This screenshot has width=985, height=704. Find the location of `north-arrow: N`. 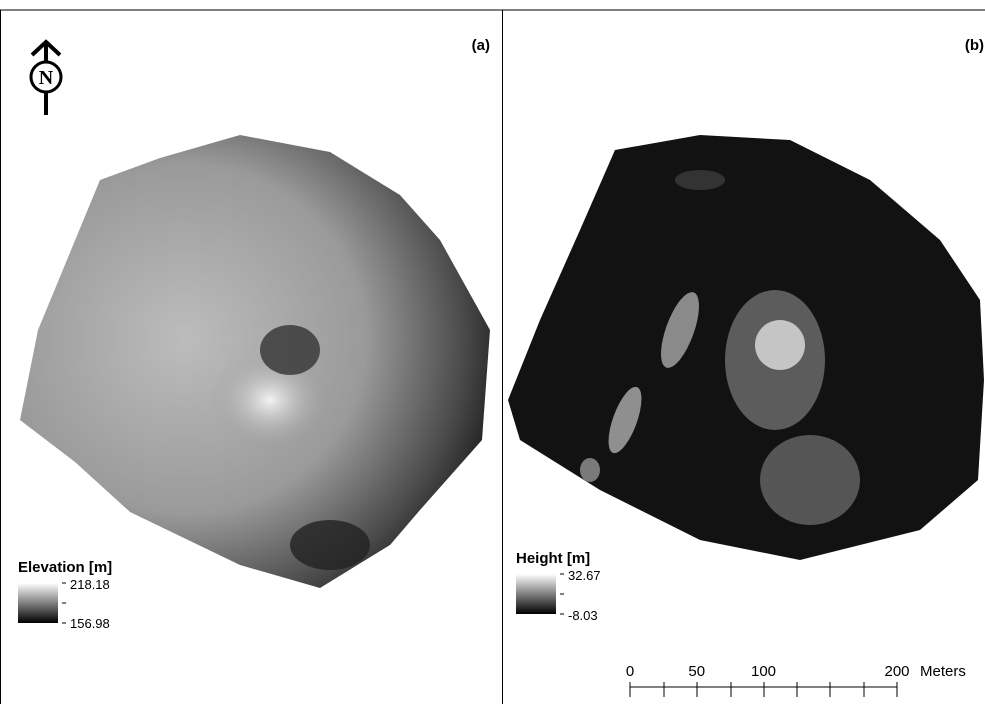

north-arrow: N is located at coordinates (46, 77).